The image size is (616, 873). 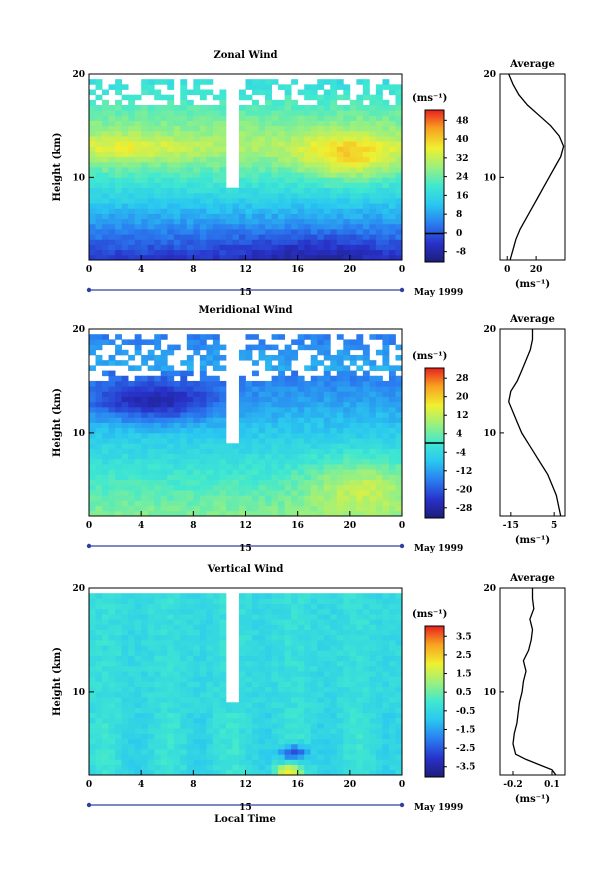 I want to click on average-title: Average, so click(x=532, y=319).